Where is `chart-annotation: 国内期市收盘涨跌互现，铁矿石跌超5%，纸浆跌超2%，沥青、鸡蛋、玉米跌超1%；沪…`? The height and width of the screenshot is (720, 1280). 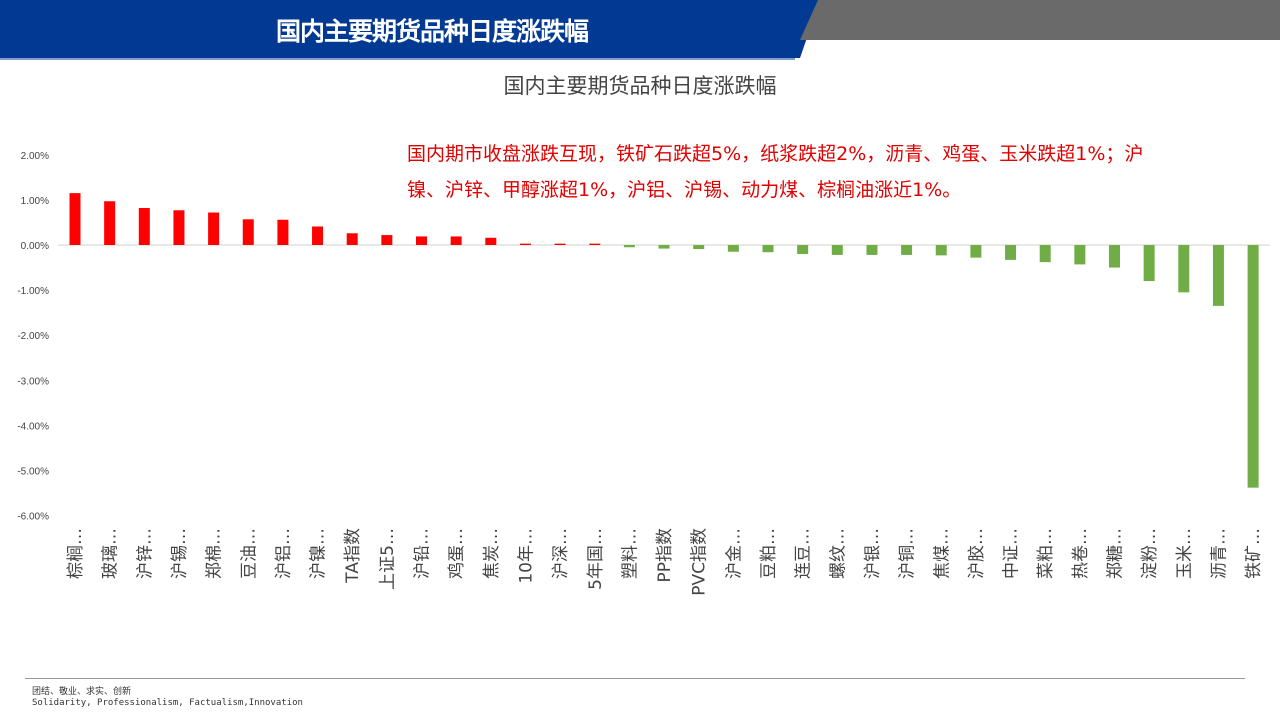
chart-annotation: 国内期市收盘涨跌互现，铁矿石跌超5%，纸浆跌超2%，沥青、鸡蛋、玉米跌超1%；沪… is located at coordinates (775, 172).